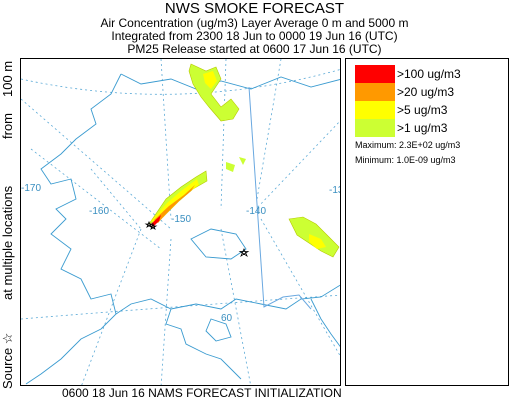 This screenshot has height=401, width=509. I want to click on legend-item: >5 ug/m3, so click(430, 110).